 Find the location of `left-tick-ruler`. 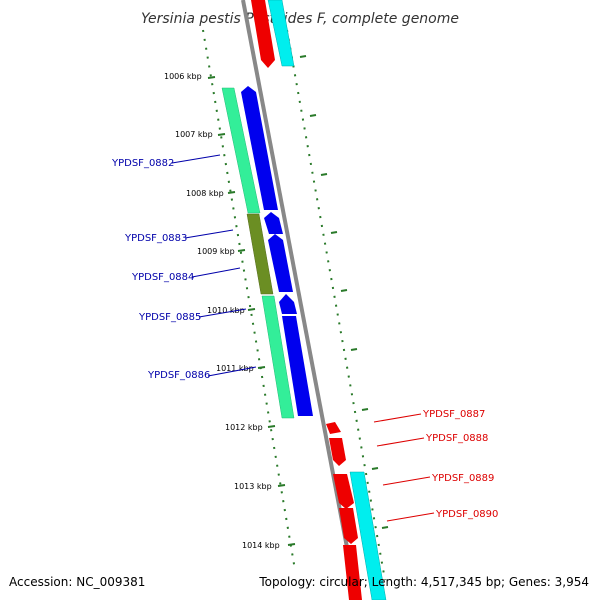

left-tick-ruler is located at coordinates (249, 300).